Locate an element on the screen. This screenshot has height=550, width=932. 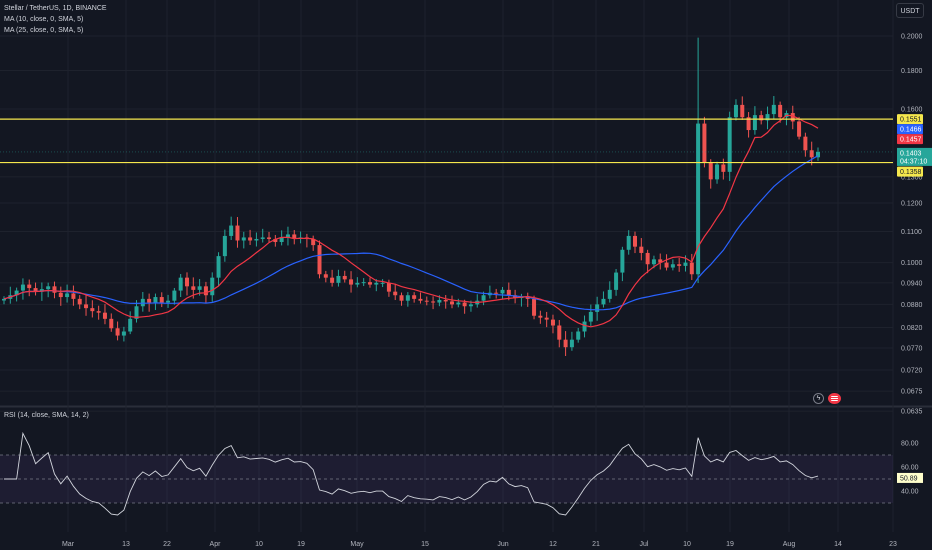
time-tick-label: May is located at coordinates (357, 544).